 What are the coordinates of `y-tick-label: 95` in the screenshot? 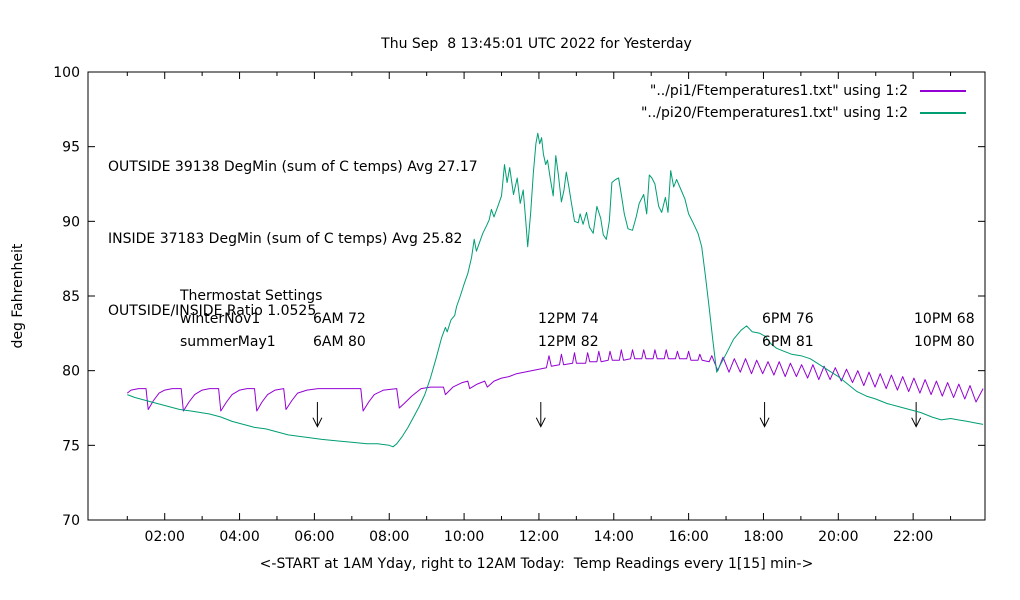 It's located at (71, 148).